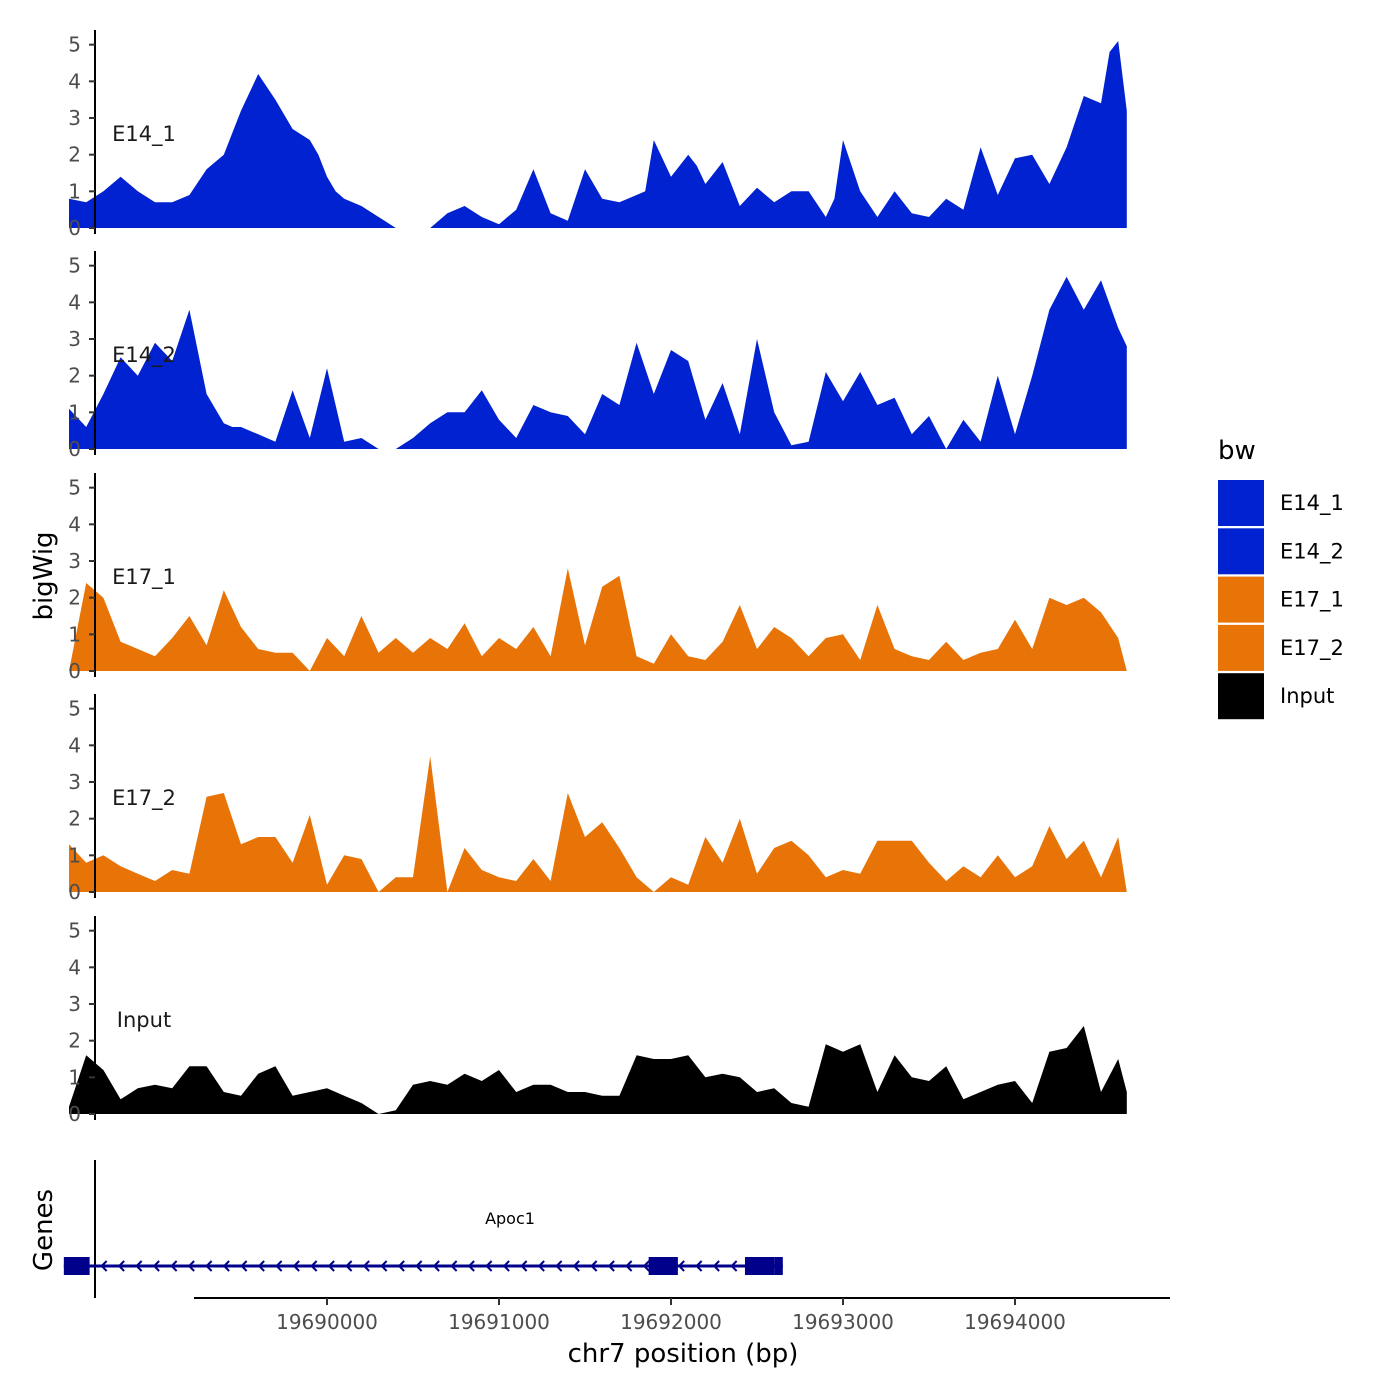 The height and width of the screenshot is (1400, 1400). I want to click on gene-label: Apoc1, so click(510, 1218).